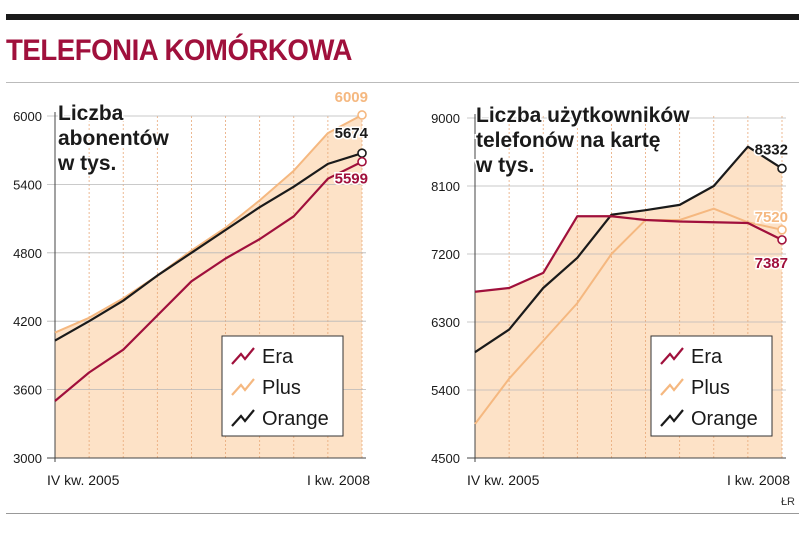 This screenshot has height=543, width=805. Describe the element at coordinates (445, 322) in the screenshot. I see `y-tick-label: 6300` at that location.